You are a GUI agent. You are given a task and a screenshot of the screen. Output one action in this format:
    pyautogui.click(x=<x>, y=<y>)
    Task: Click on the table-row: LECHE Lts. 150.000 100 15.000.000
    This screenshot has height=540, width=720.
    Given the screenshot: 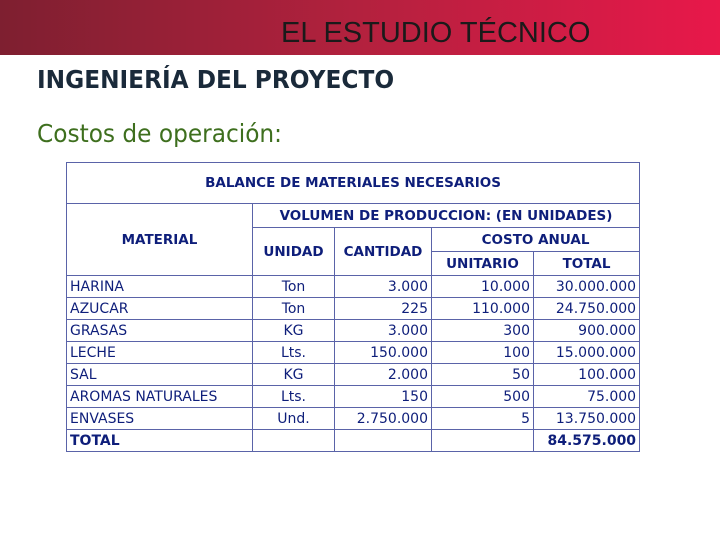 What is the action you would take?
    pyautogui.click(x=353, y=352)
    